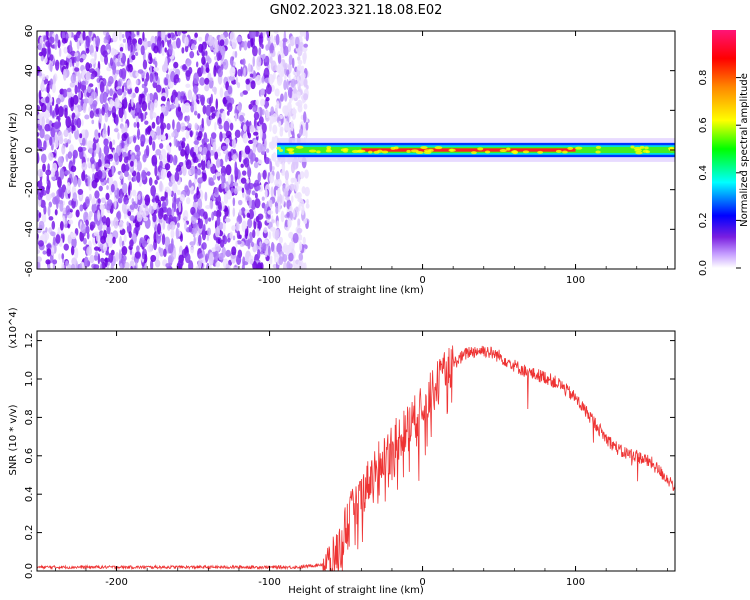 This screenshot has height=600, width=750. I want to click on x-tick-label: -100, so click(269, 582).